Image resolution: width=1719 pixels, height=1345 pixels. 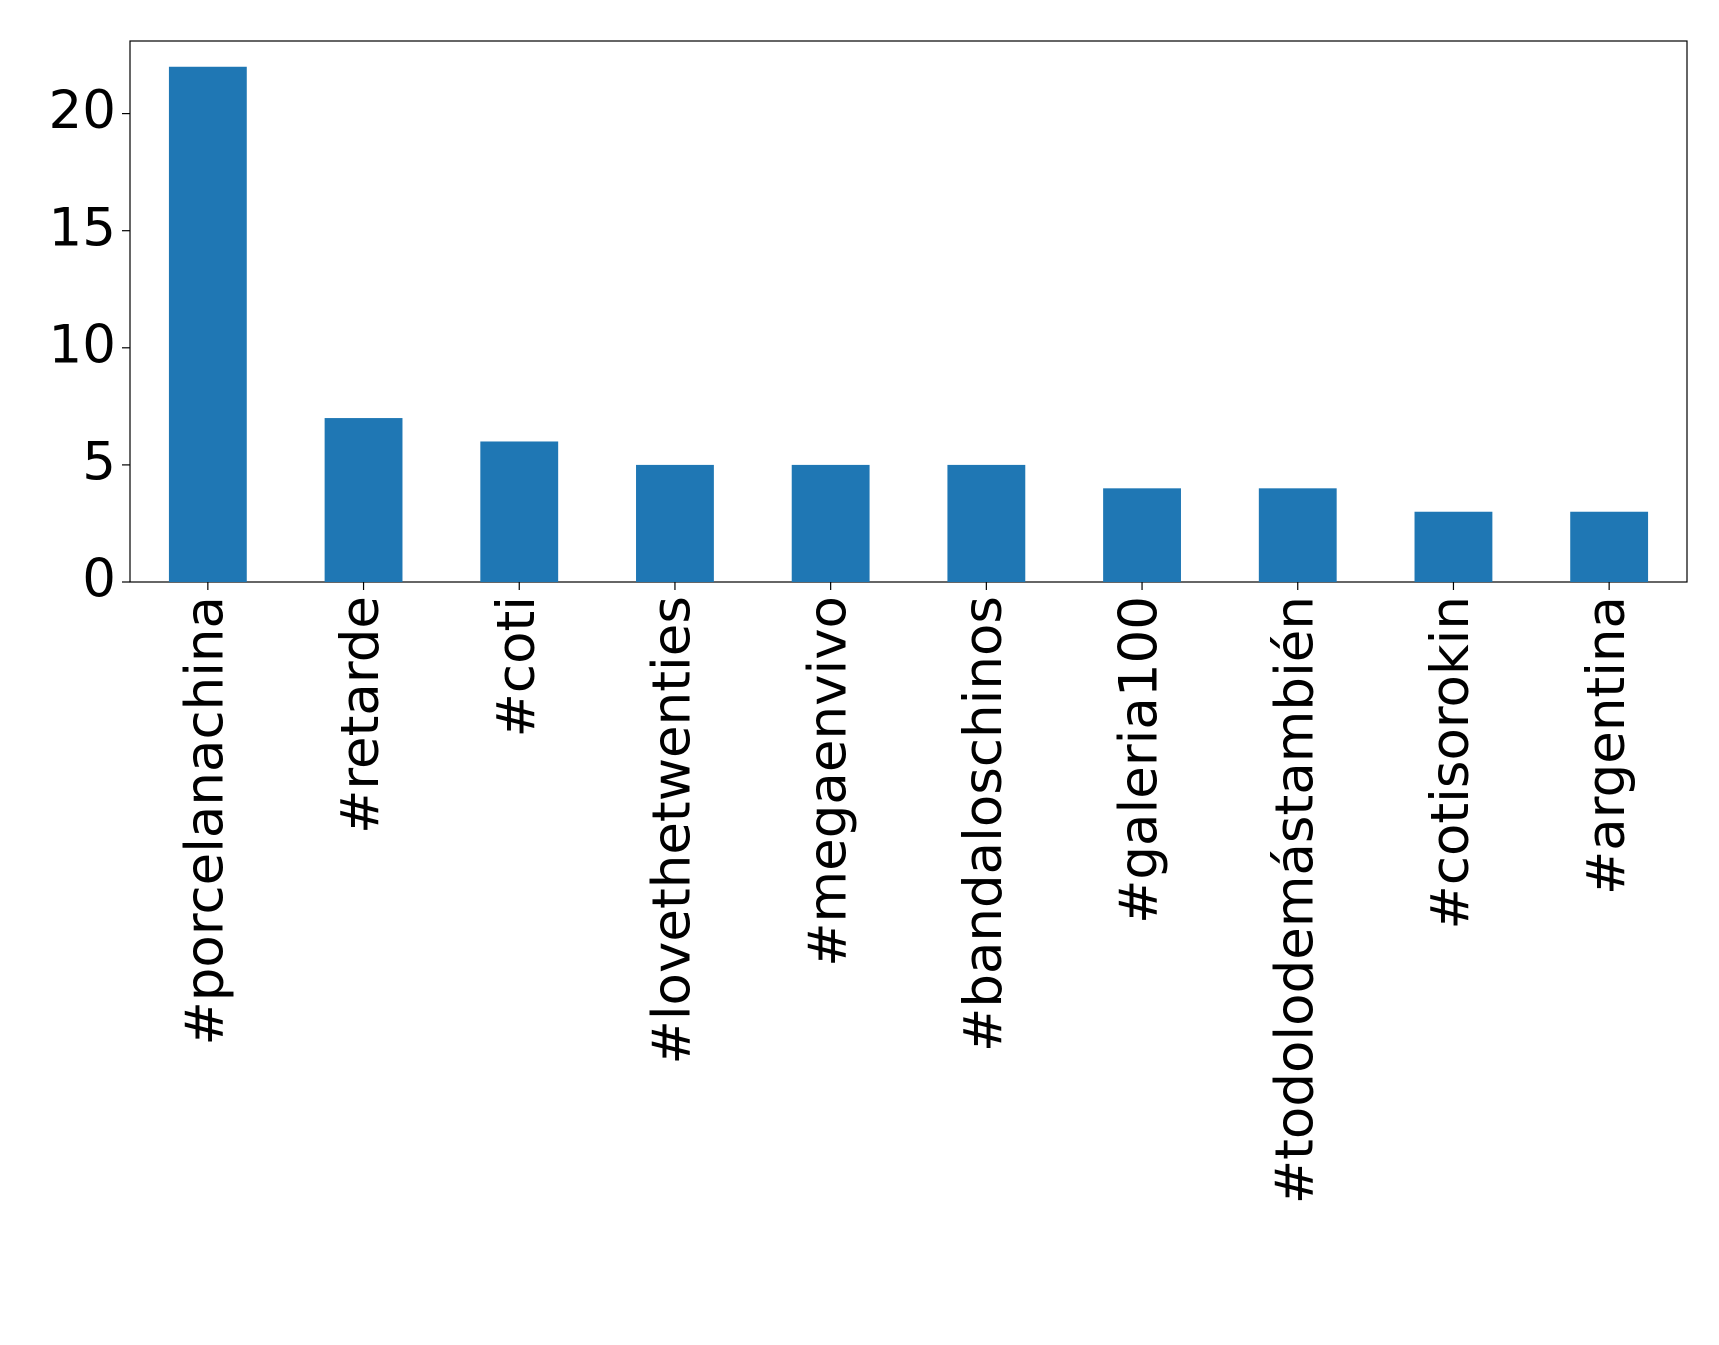 What do you see at coordinates (1450, 763) in the screenshot?
I see `x-tick-label: #cotisorokin` at bounding box center [1450, 763].